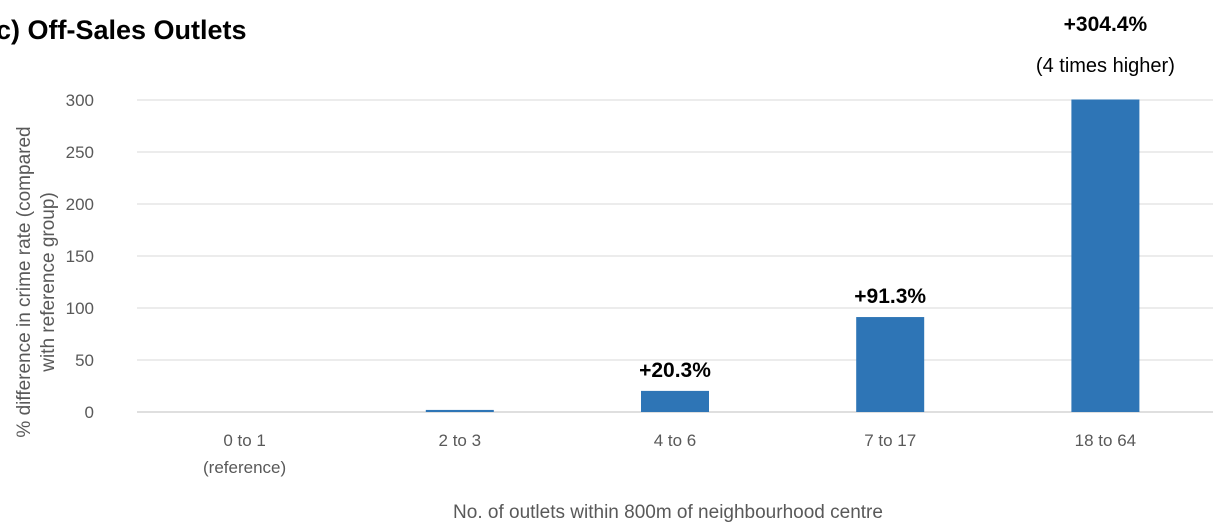 The width and height of the screenshot is (1223, 523). What do you see at coordinates (1106, 24) in the screenshot?
I see `data-label: +304.4%` at bounding box center [1106, 24].